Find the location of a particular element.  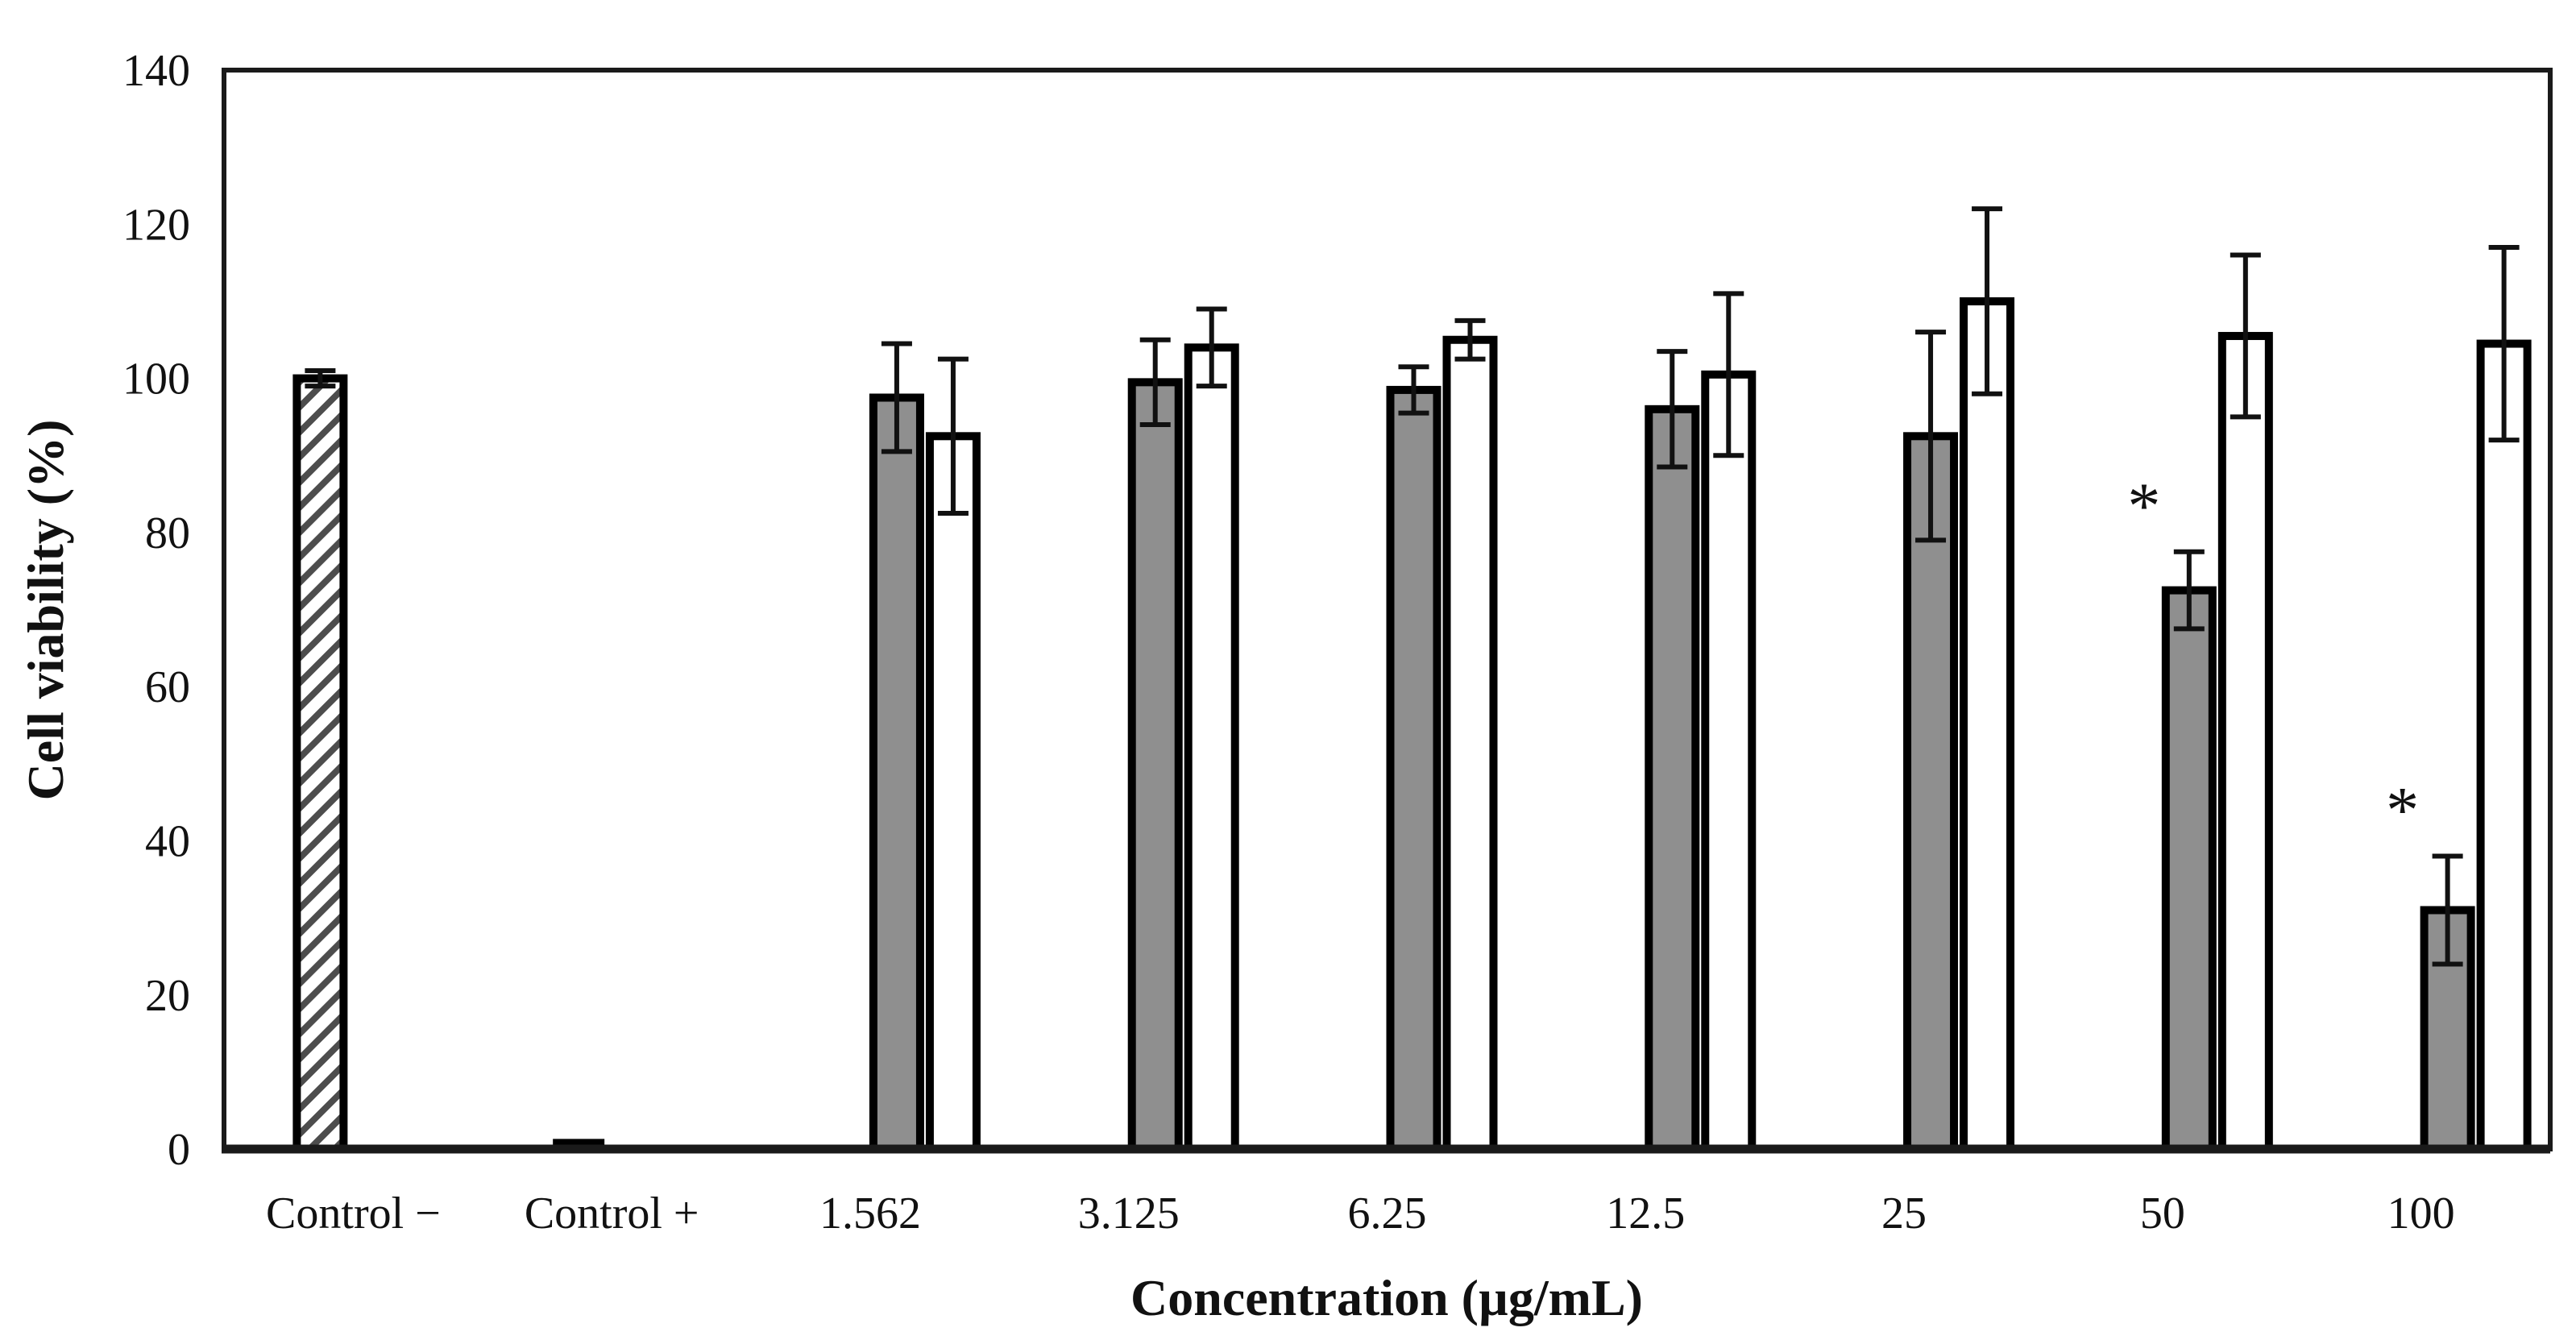

y-tick-label-40: 40 is located at coordinates (167, 841).